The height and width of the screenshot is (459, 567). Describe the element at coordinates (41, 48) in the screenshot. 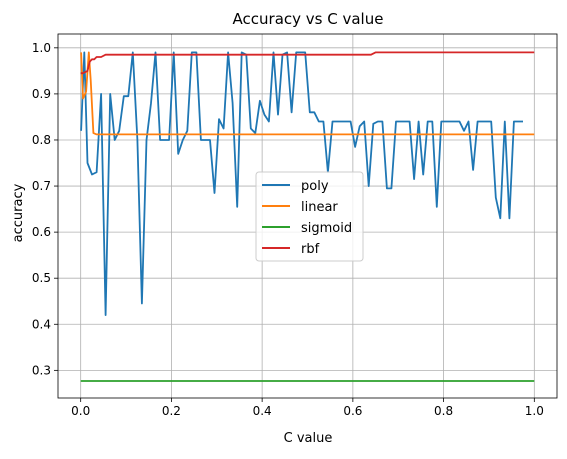

I see `y-tick-label: 1.0` at that location.